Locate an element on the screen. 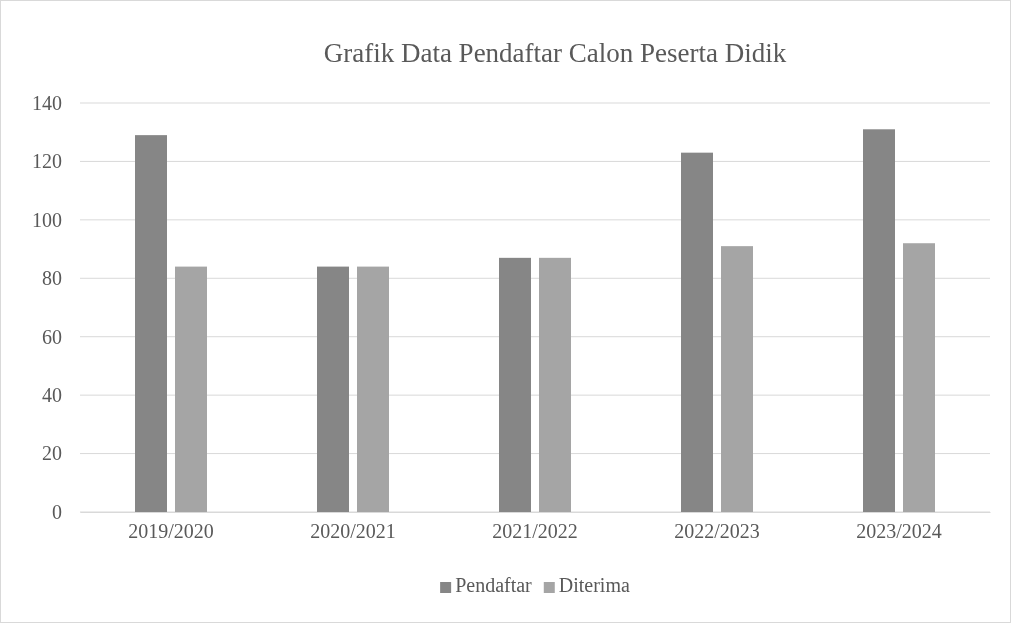 This screenshot has height=623, width=1011. y-tick-label: 40 is located at coordinates (52, 395).